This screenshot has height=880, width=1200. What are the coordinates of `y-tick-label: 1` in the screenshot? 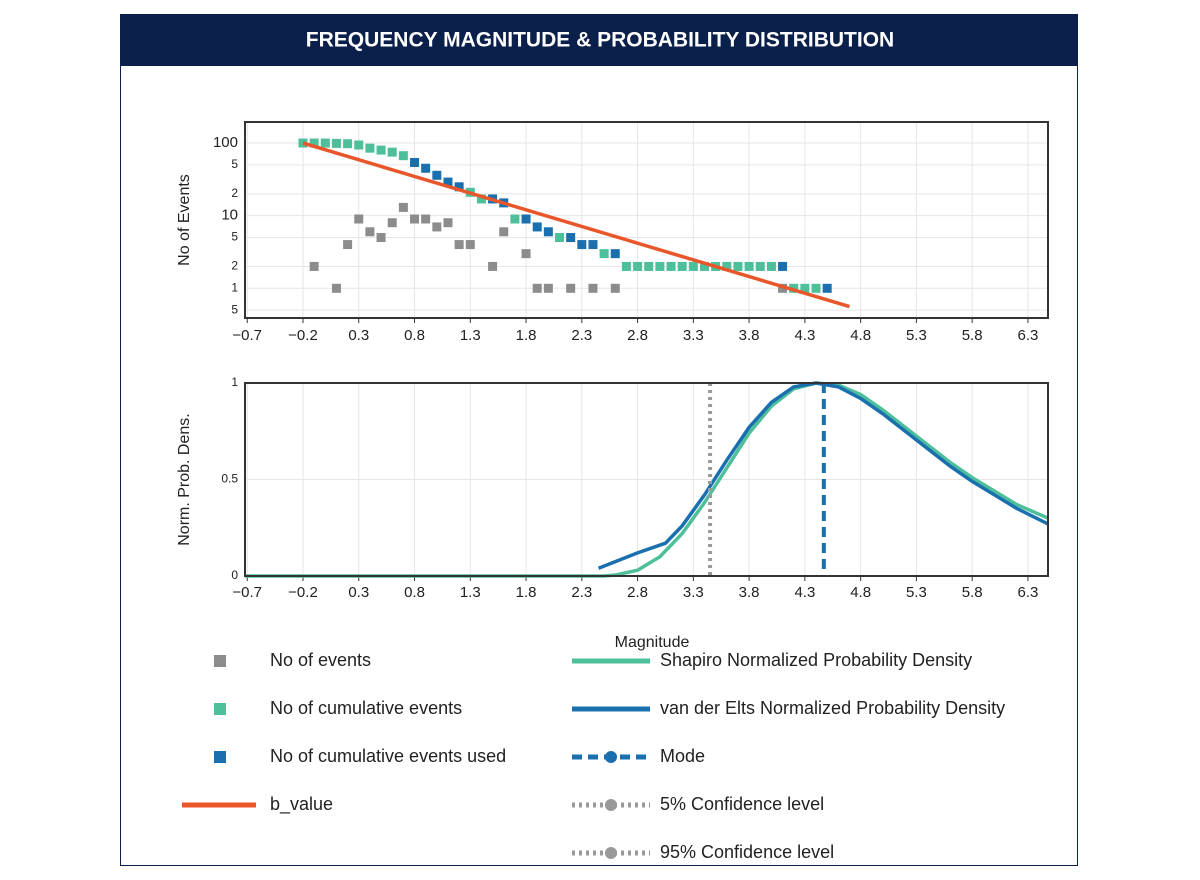 It's located at (234, 382).